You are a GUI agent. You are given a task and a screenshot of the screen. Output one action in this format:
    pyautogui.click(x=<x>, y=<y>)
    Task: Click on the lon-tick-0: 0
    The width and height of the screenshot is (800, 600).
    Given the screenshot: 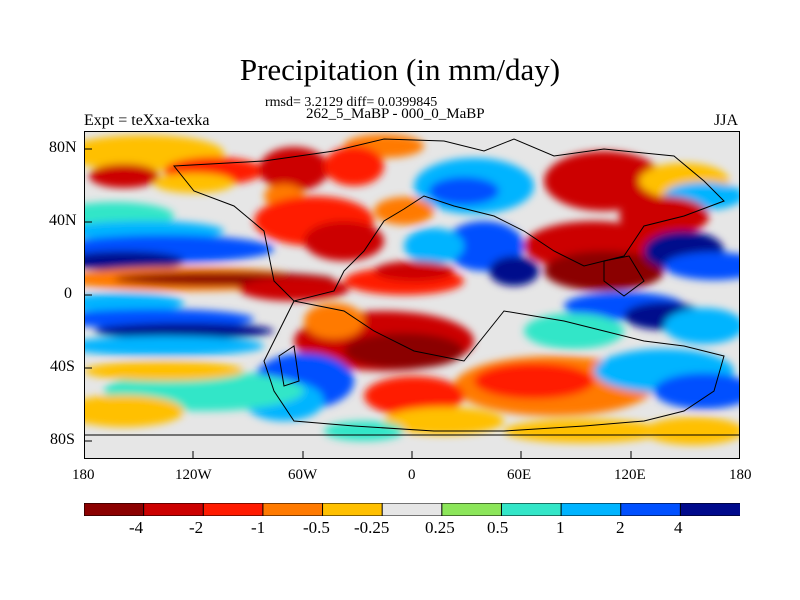 What is the action you would take?
    pyautogui.click(x=412, y=475)
    